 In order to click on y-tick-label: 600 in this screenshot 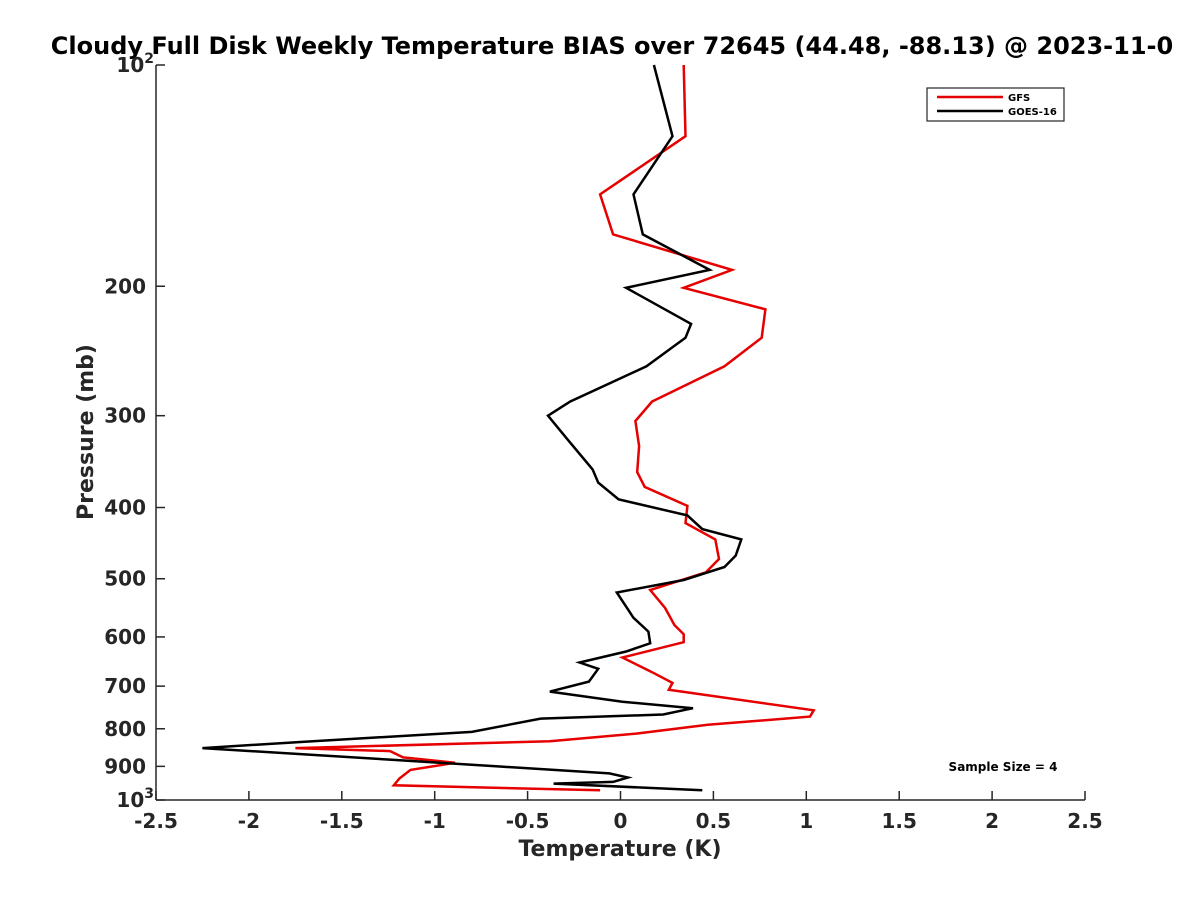, I will do `click(125, 637)`.